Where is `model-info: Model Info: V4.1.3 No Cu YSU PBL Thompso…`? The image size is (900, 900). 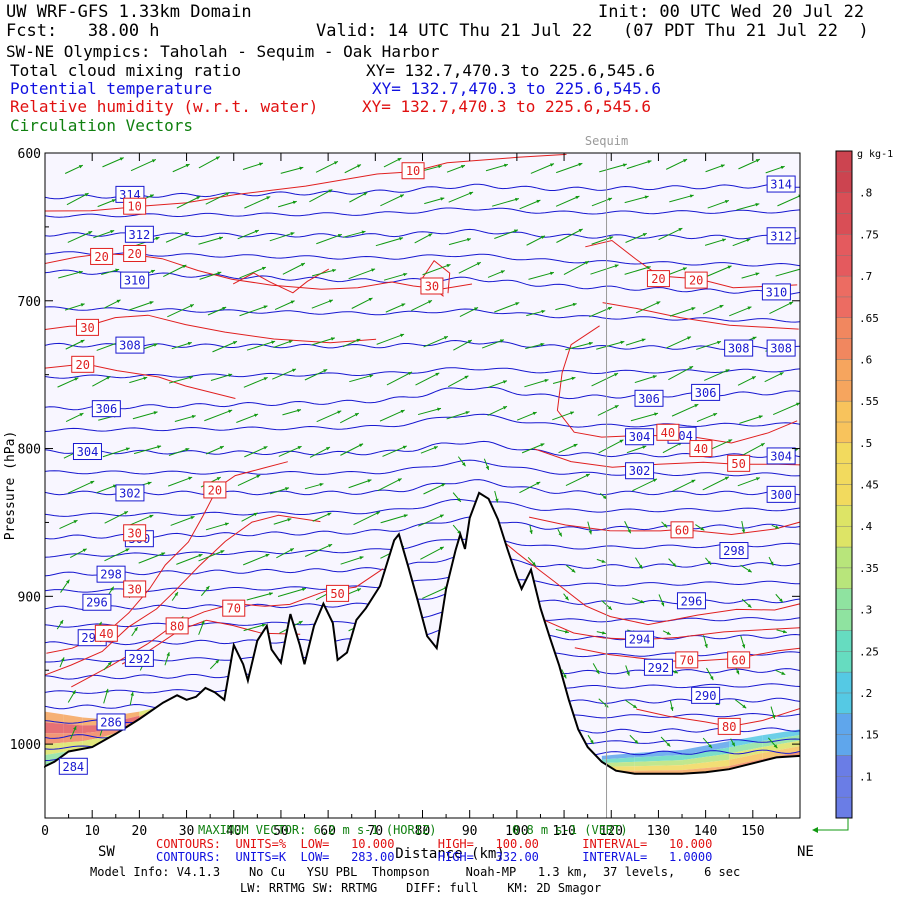
model-info: Model Info: V4.1.3 No Cu YSU PBL Thompso… is located at coordinates (415, 872).